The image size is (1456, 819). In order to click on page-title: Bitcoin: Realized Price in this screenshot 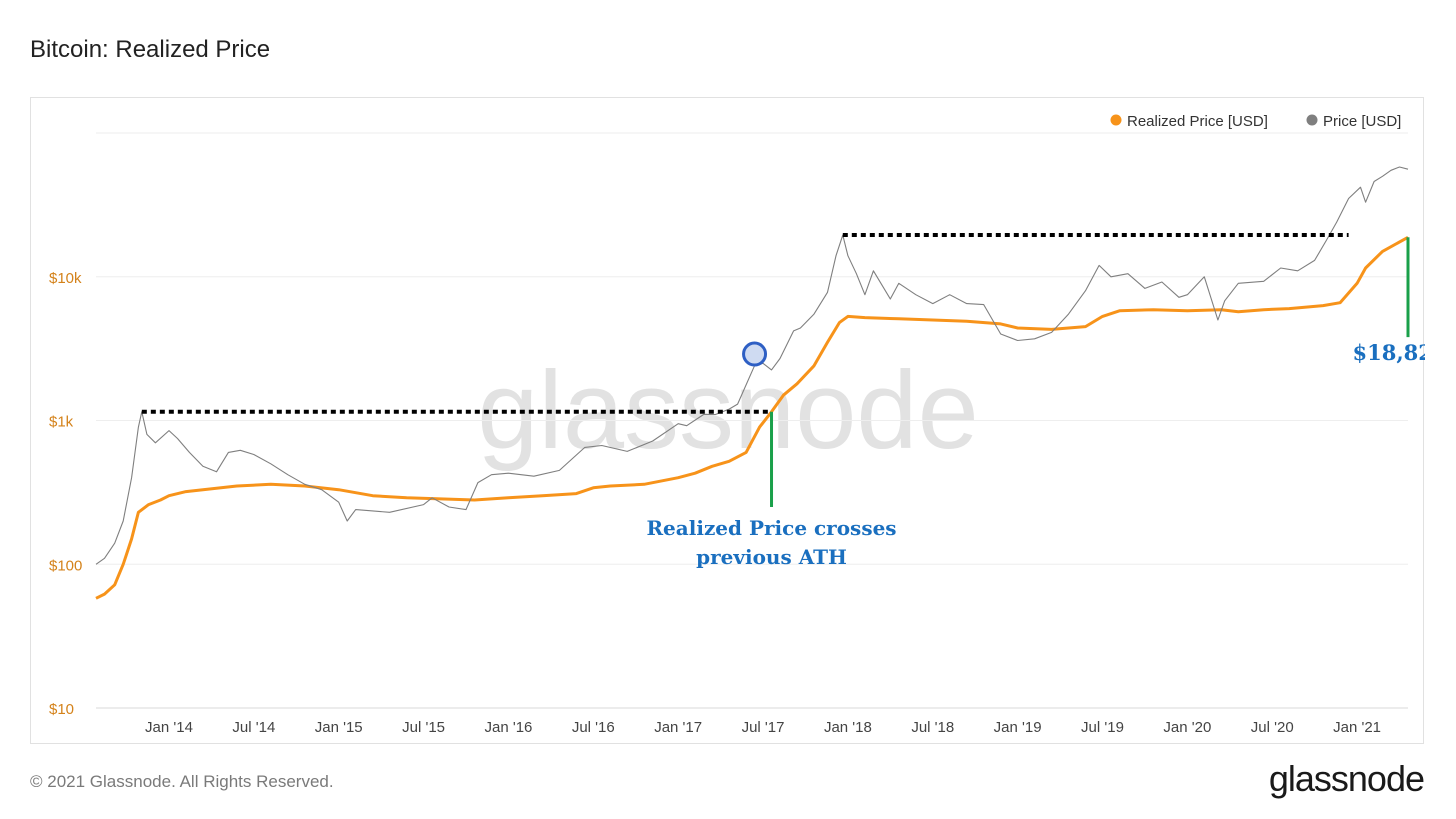, I will do `click(150, 49)`.